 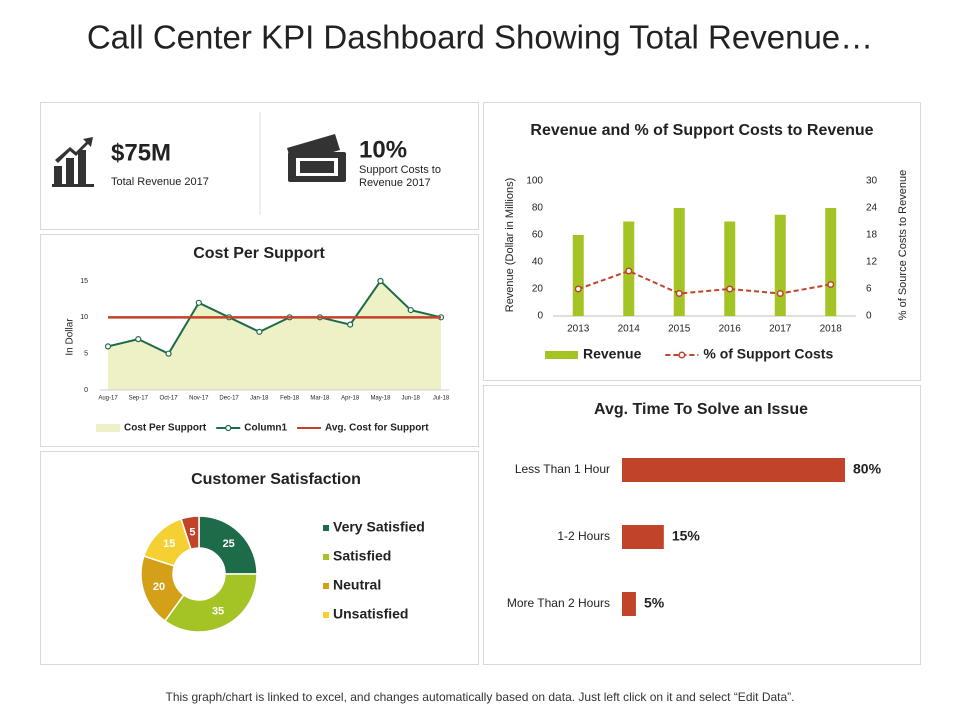 What do you see at coordinates (316, 158) in the screenshot?
I see `ticket-icon` at bounding box center [316, 158].